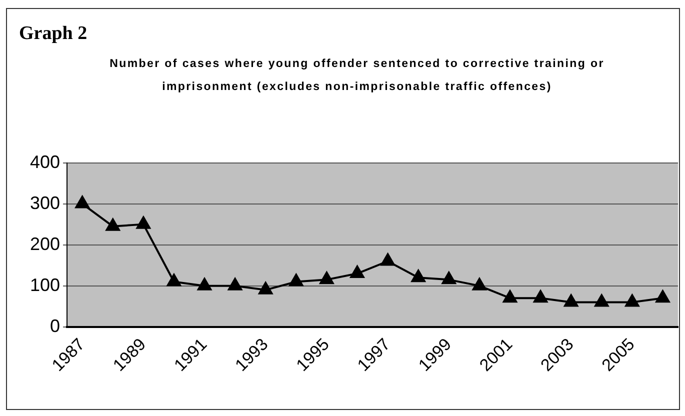  Describe the element at coordinates (55, 326) in the screenshot. I see `y-tick-label: 0` at that location.